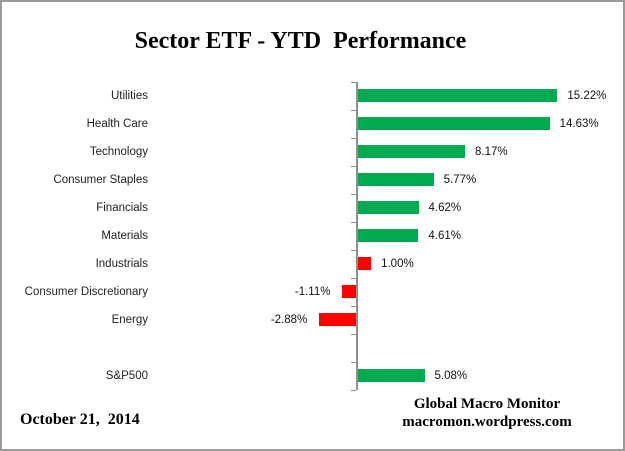 The height and width of the screenshot is (451, 625). What do you see at coordinates (451, 376) in the screenshot?
I see `value-label-s-p500: 5.08%` at bounding box center [451, 376].